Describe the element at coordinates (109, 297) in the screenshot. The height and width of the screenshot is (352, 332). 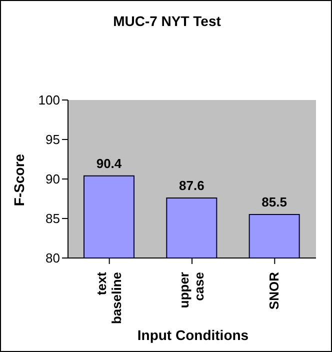
I see `x-tick-label: text baseline` at that location.